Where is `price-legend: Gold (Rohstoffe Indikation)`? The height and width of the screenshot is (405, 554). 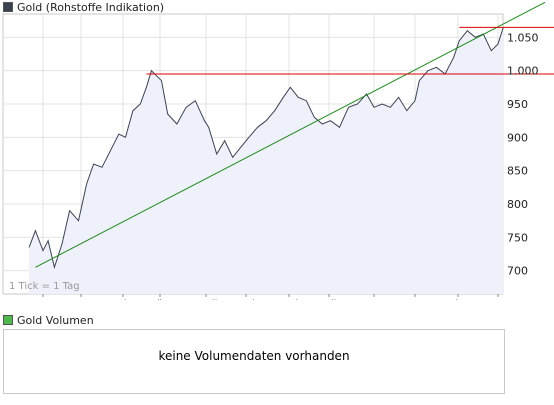 price-legend: Gold (Rohstoffe Indikation) is located at coordinates (83, 7).